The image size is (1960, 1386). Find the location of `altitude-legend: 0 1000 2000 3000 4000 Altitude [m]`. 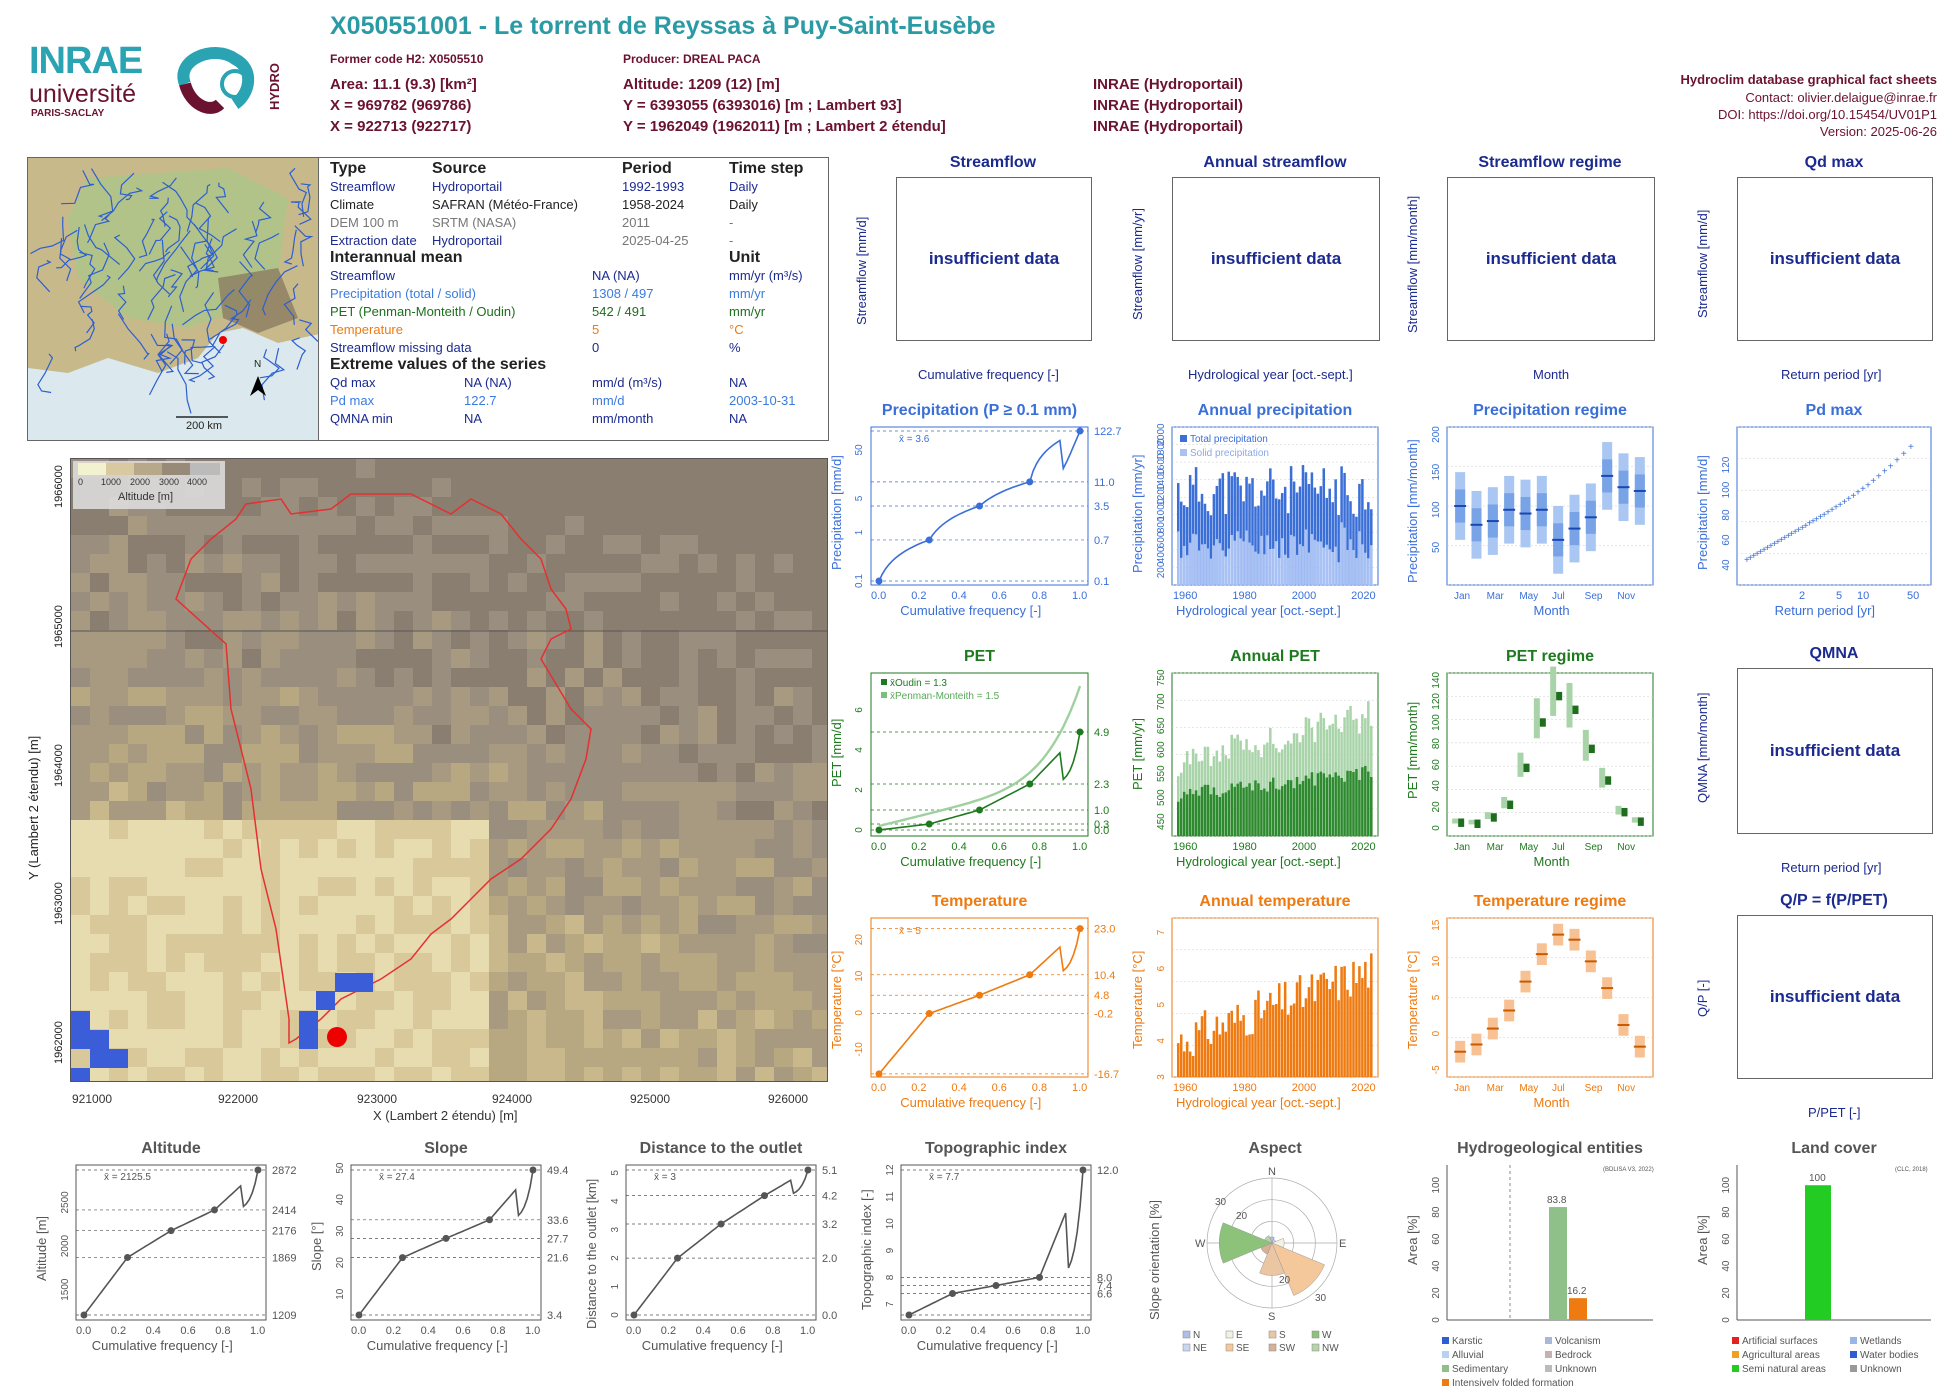

altitude-legend: 0 1000 2000 3000 4000 Altitude [m] is located at coordinates (149, 485).